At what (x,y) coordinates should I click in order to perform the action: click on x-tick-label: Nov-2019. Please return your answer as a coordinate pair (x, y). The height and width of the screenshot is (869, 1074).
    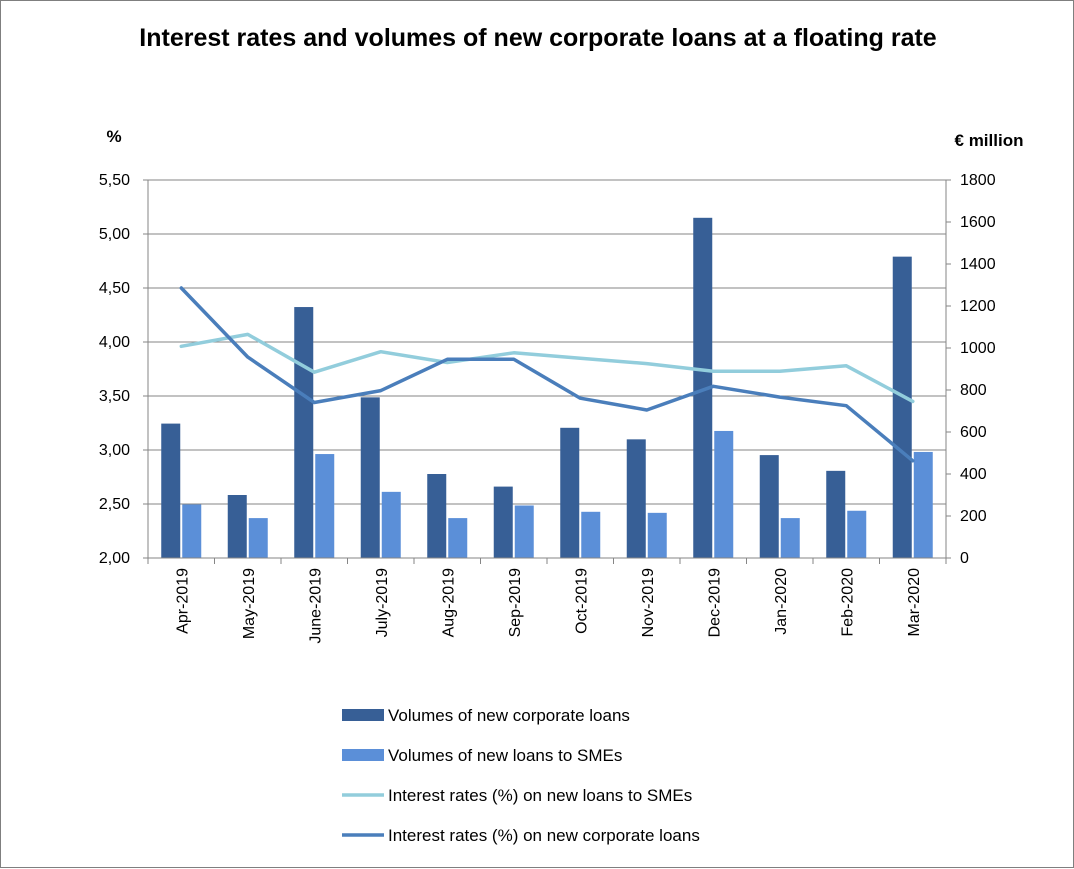
    Looking at the image, I should click on (648, 602).